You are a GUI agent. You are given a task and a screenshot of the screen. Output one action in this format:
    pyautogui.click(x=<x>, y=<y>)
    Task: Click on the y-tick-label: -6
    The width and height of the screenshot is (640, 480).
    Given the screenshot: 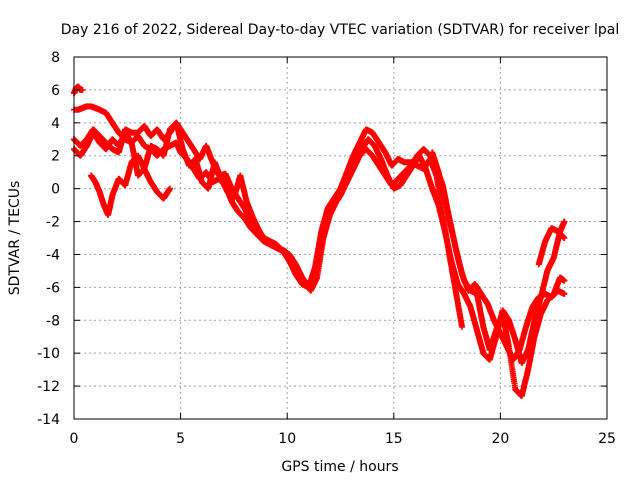 What is the action you would take?
    pyautogui.click(x=53, y=288)
    